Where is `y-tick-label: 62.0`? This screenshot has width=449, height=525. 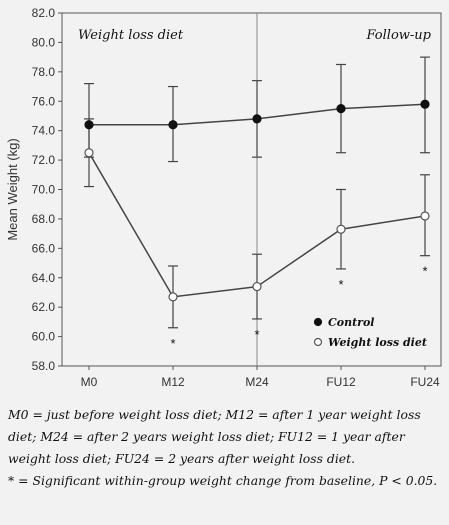
y-tick-label: 62.0 is located at coordinates (44, 307).